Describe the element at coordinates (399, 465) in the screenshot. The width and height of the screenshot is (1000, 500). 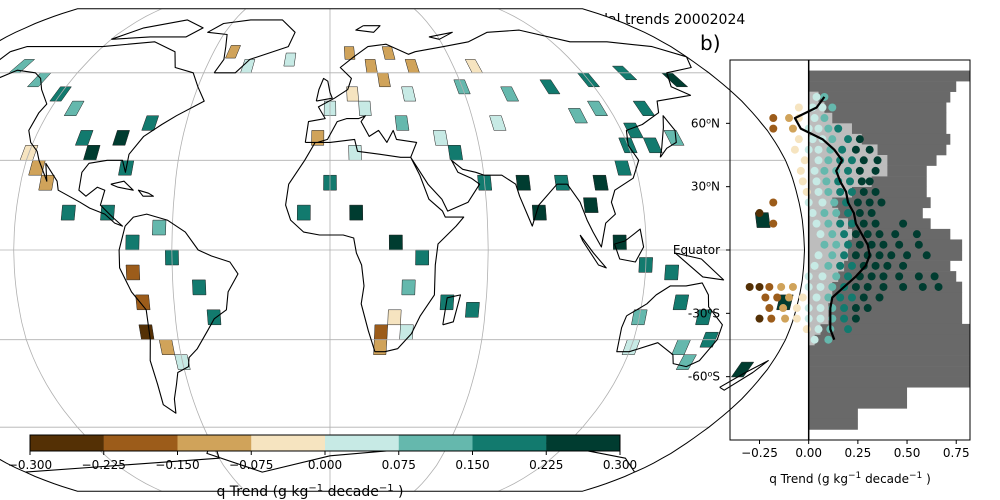
I see `colorbar-tick-label: 0.075` at that location.